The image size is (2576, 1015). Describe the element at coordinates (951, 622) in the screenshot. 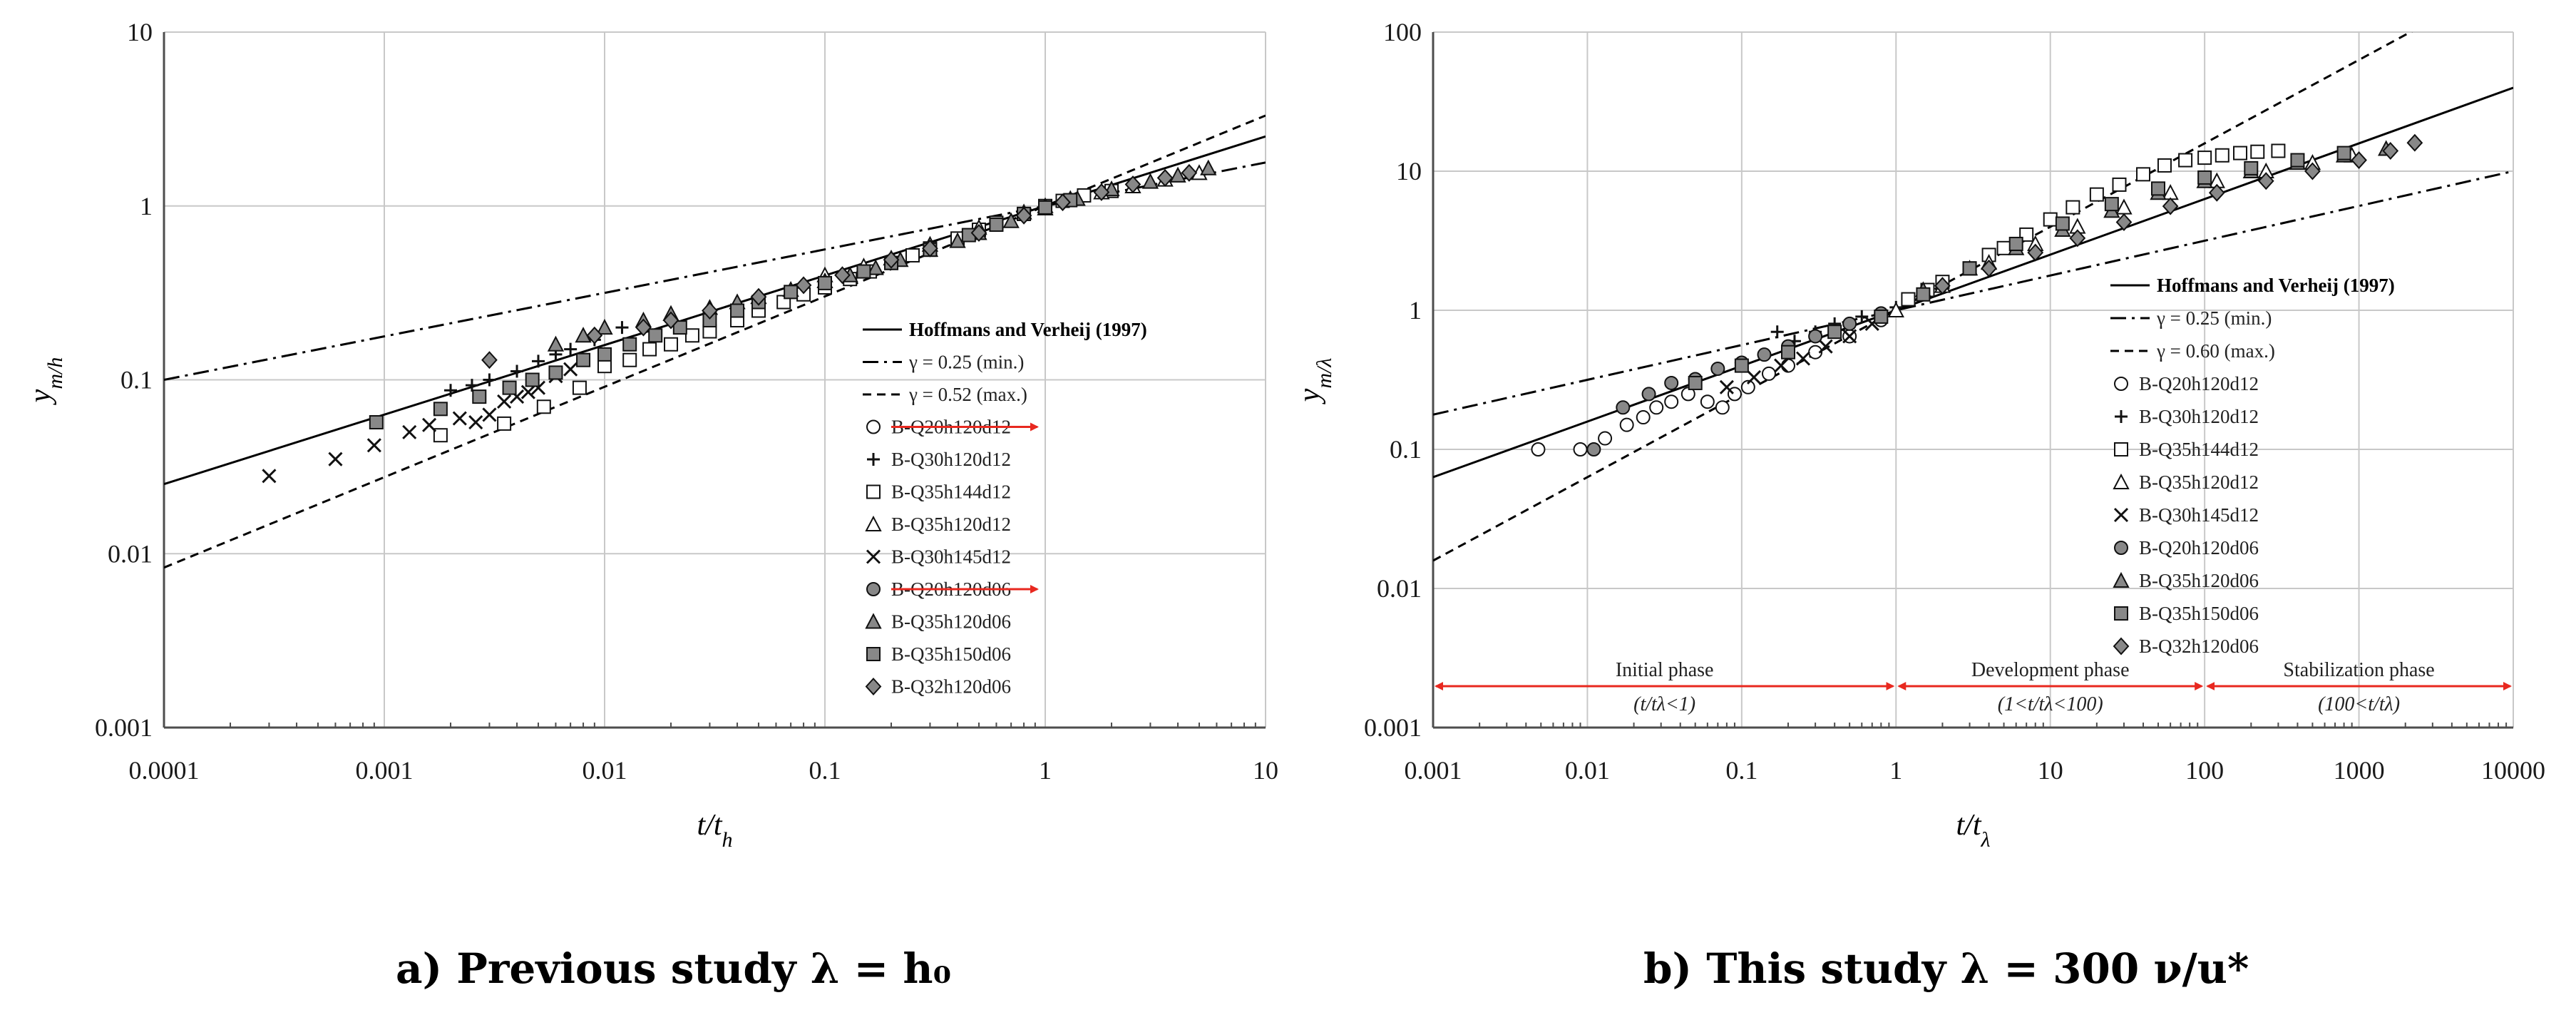

I see `legend-label: B-Q35h120d06` at that location.